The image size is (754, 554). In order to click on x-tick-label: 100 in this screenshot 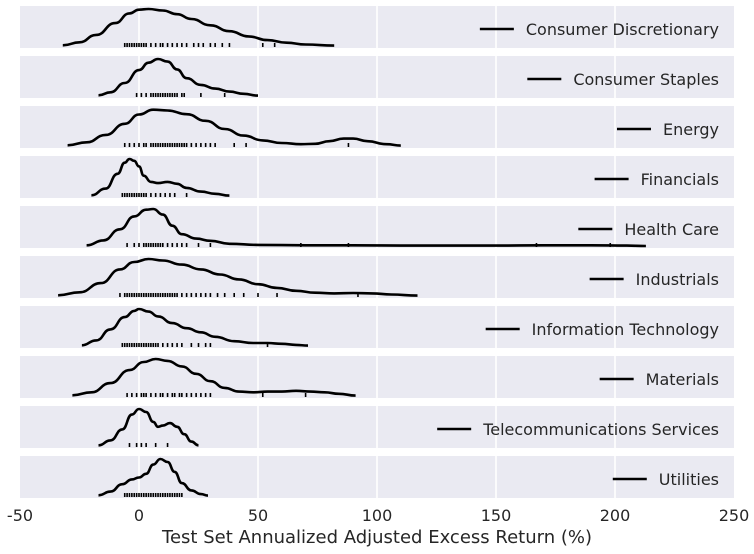, I will do `click(377, 515)`.